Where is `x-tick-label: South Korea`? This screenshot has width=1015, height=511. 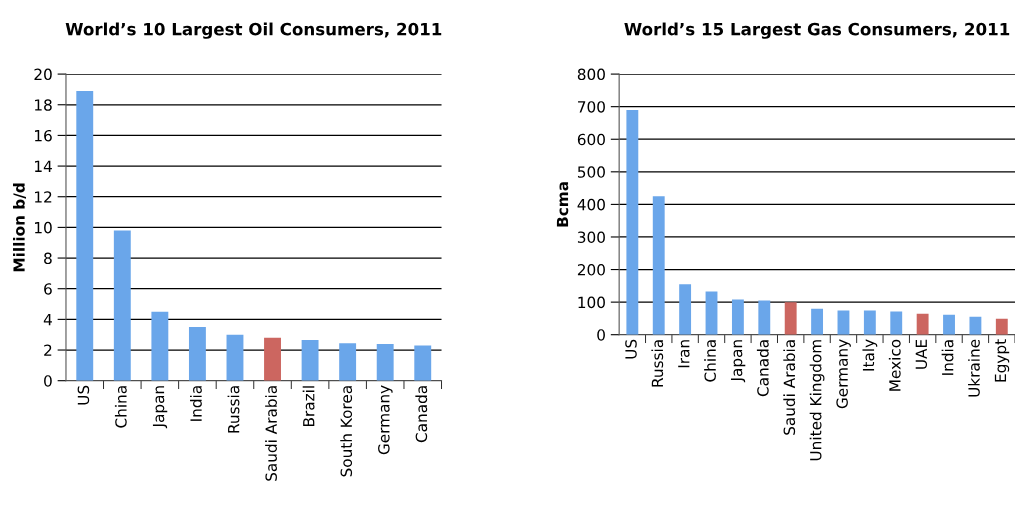
x-tick-label: South Korea is located at coordinates (346, 431).